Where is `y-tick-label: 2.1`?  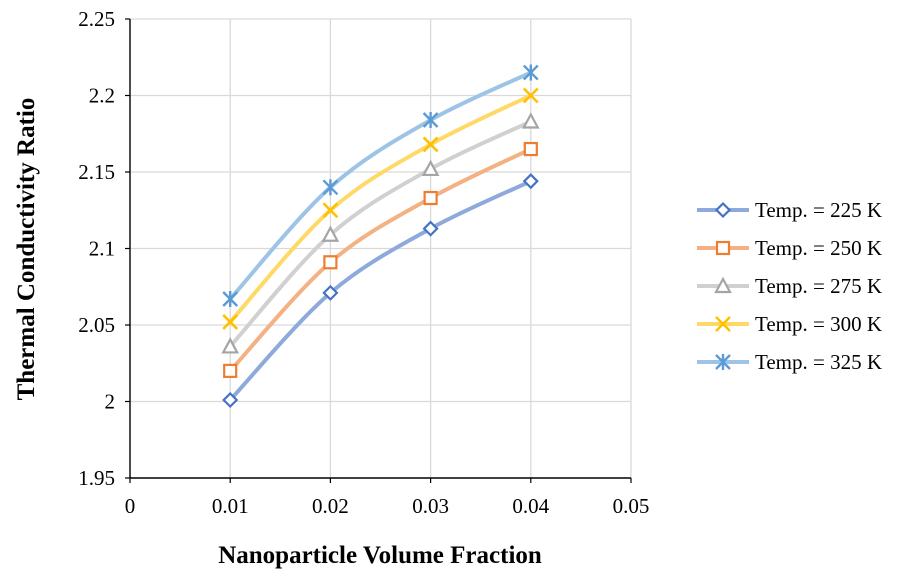 y-tick-label: 2.1 is located at coordinates (102, 249).